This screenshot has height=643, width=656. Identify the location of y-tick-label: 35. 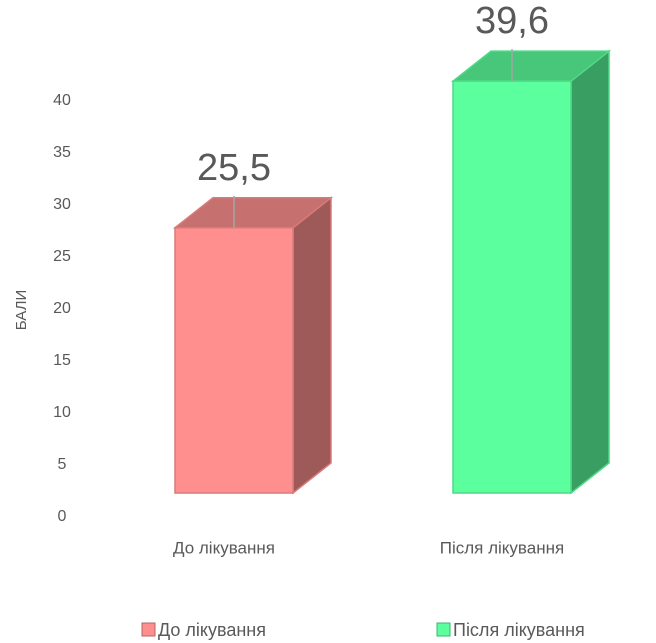
(62, 152).